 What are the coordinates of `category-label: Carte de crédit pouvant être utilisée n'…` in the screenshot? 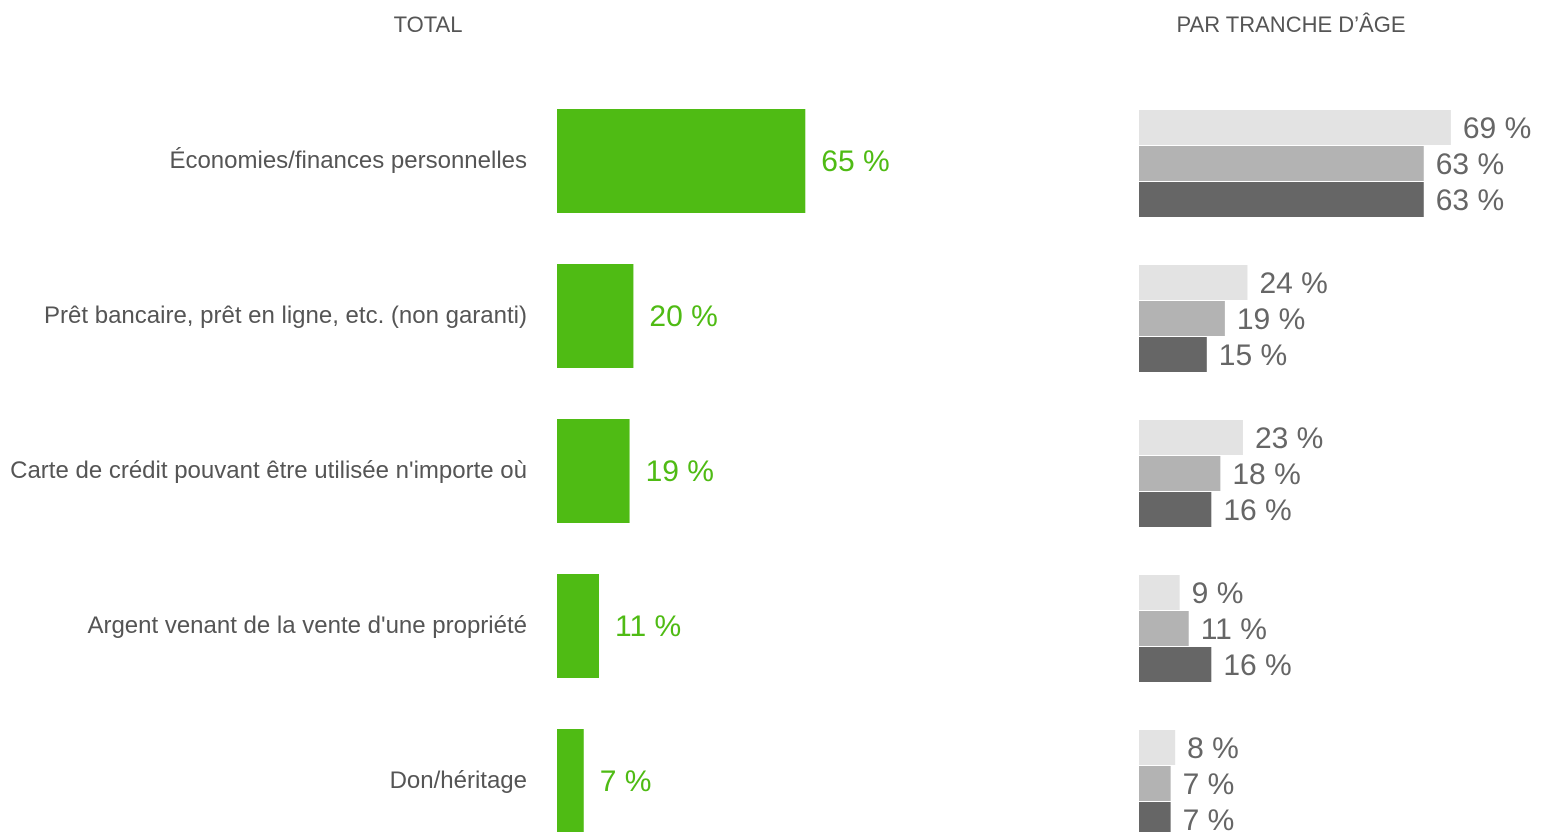 It's located at (268, 470).